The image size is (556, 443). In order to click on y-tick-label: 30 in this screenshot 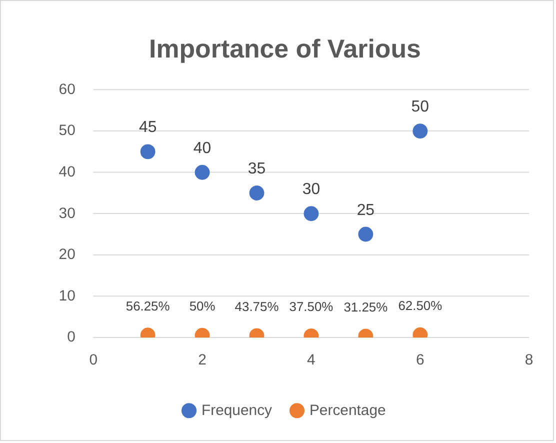, I will do `click(67, 213)`.